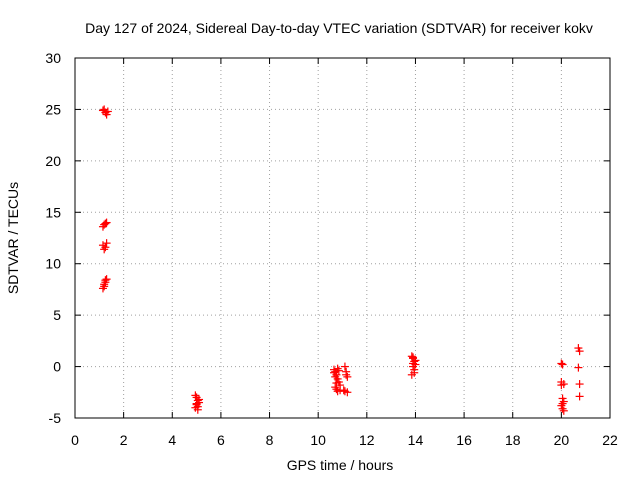  Describe the element at coordinates (75, 440) in the screenshot. I see `x-tick-label: 0` at that location.